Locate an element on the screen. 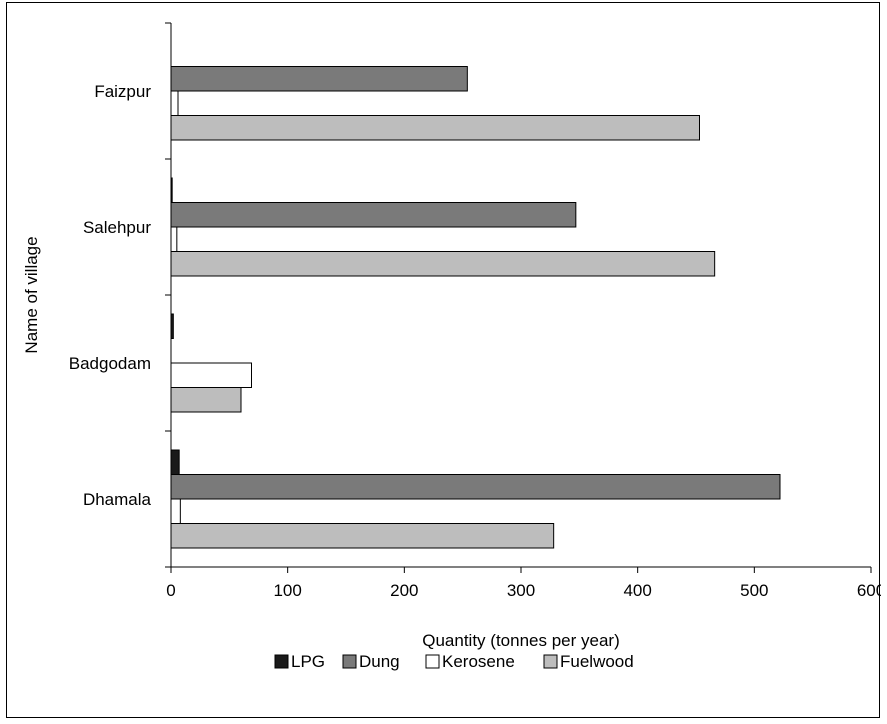 The width and height of the screenshot is (887, 724). x-tick-label: 100 is located at coordinates (287, 590).